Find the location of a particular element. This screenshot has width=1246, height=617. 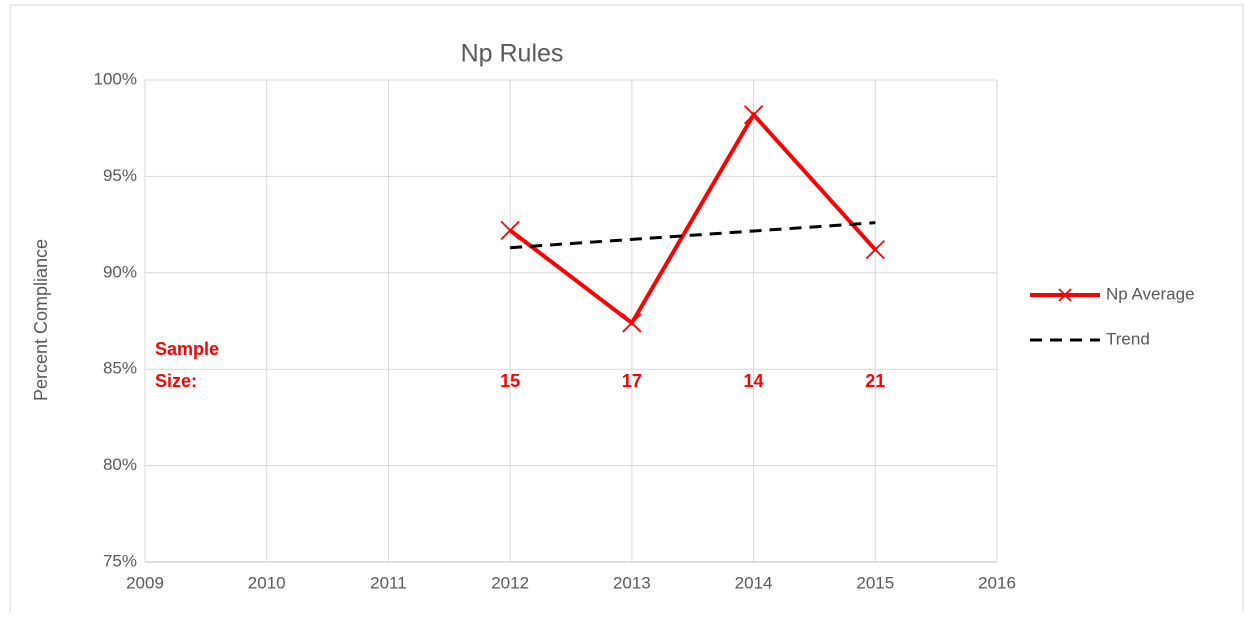

annotation: Size: is located at coordinates (176, 381).